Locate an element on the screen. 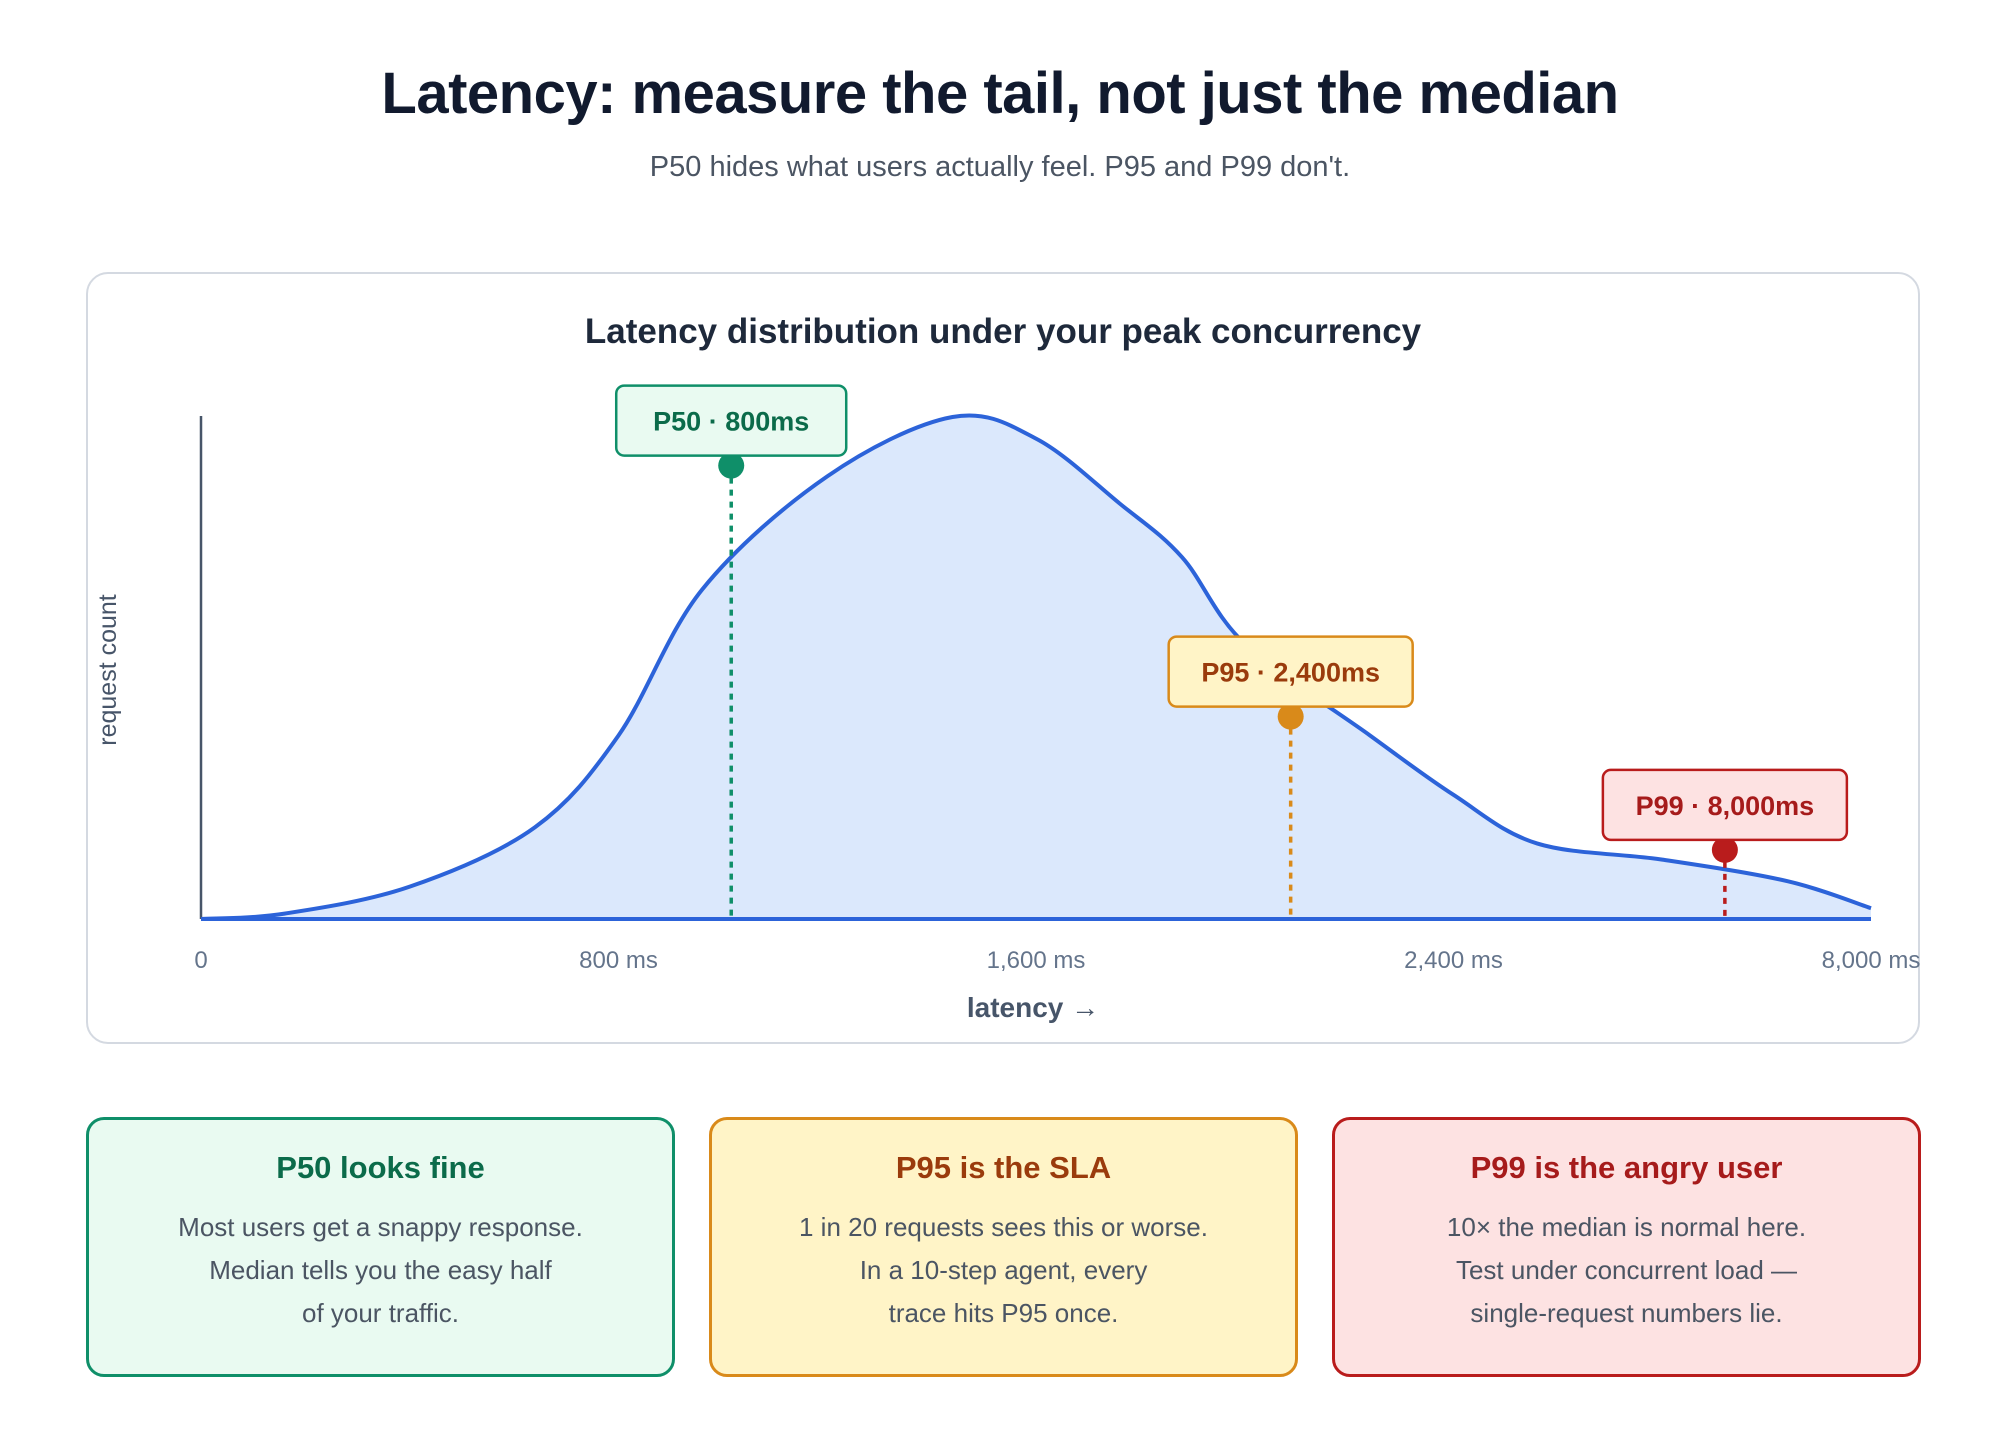 The image size is (2000, 1429). tick-layer: 0 800 ms 1,600 ms 2,400 ms 8,000 ms is located at coordinates (1057, 960).